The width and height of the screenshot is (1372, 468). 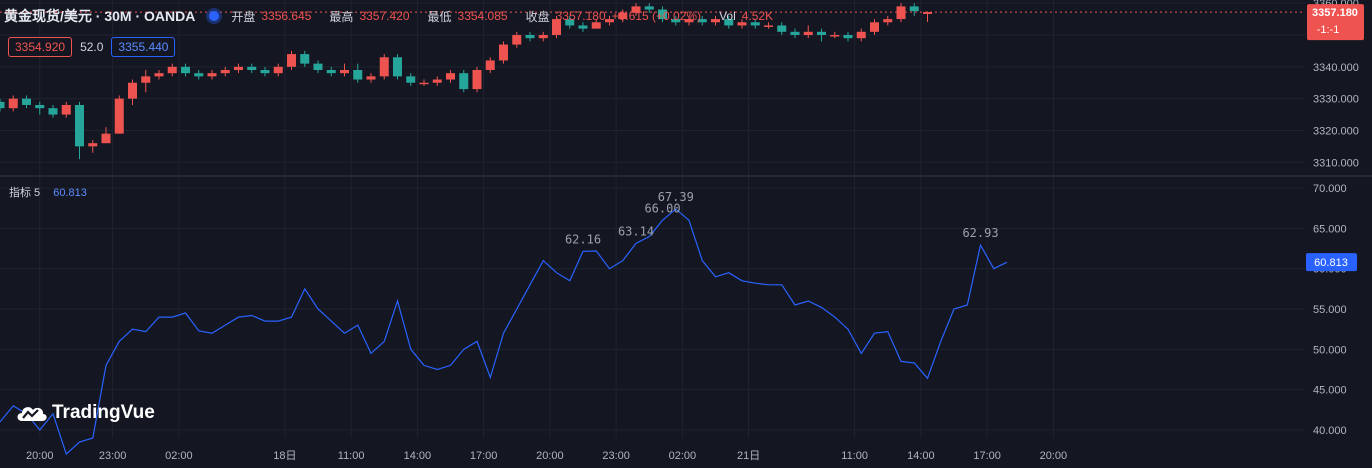 What do you see at coordinates (1330, 391) in the screenshot?
I see `indicator-tick-label: 45.000` at bounding box center [1330, 391].